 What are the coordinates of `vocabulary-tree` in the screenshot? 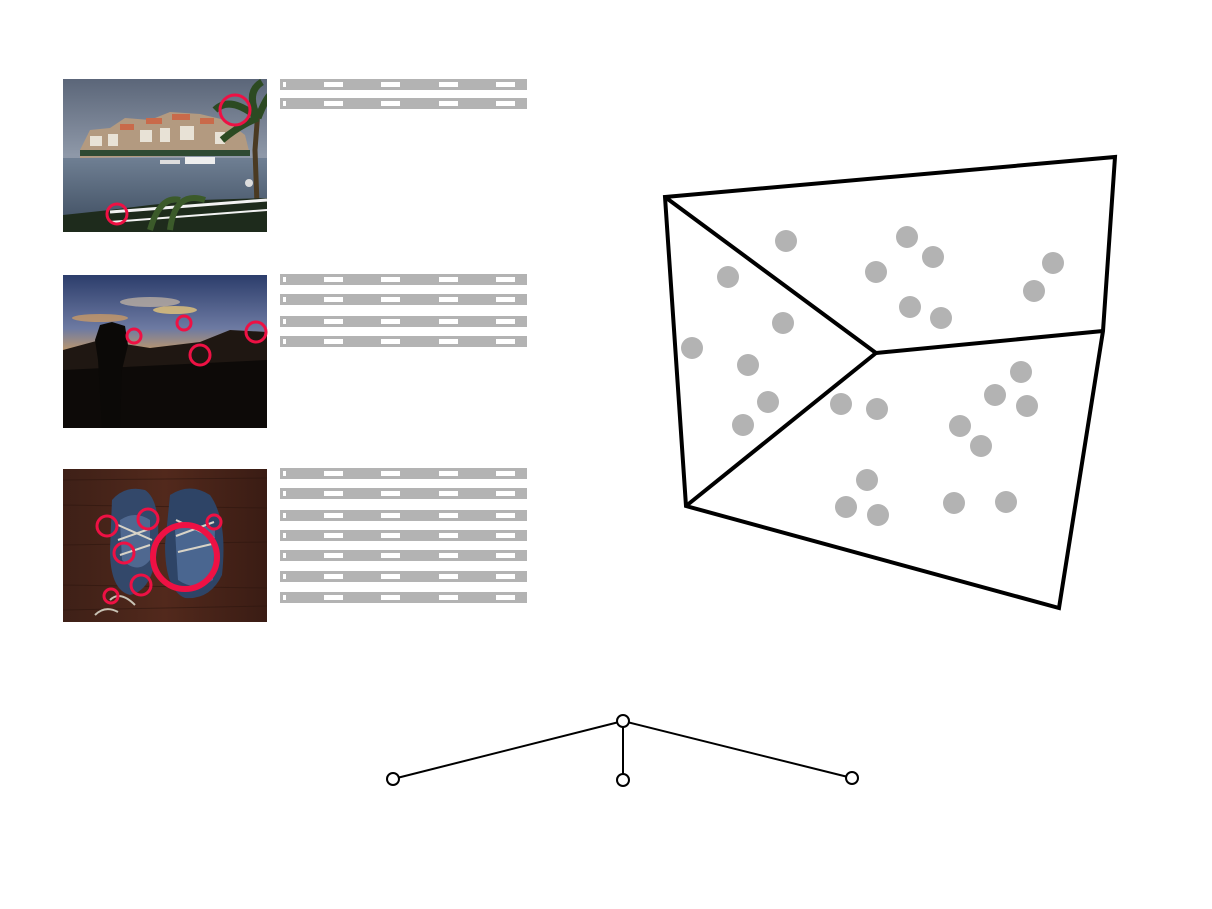 It's located at (622, 750).